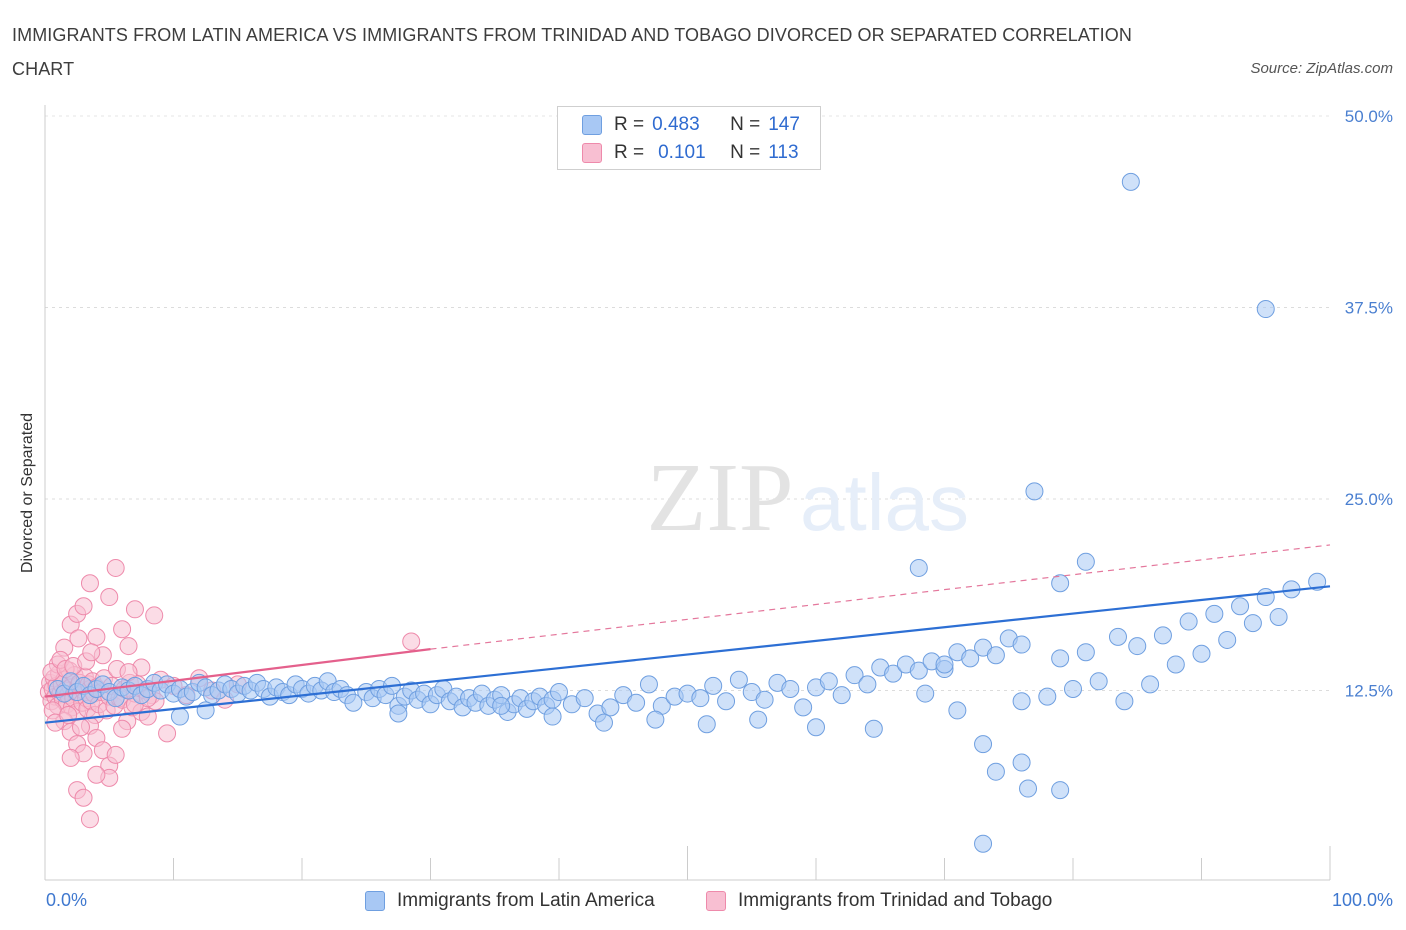 The height and width of the screenshot is (930, 1406). What do you see at coordinates (237, 673) in the screenshot?
I see `pink-trend-line` at bounding box center [237, 673].